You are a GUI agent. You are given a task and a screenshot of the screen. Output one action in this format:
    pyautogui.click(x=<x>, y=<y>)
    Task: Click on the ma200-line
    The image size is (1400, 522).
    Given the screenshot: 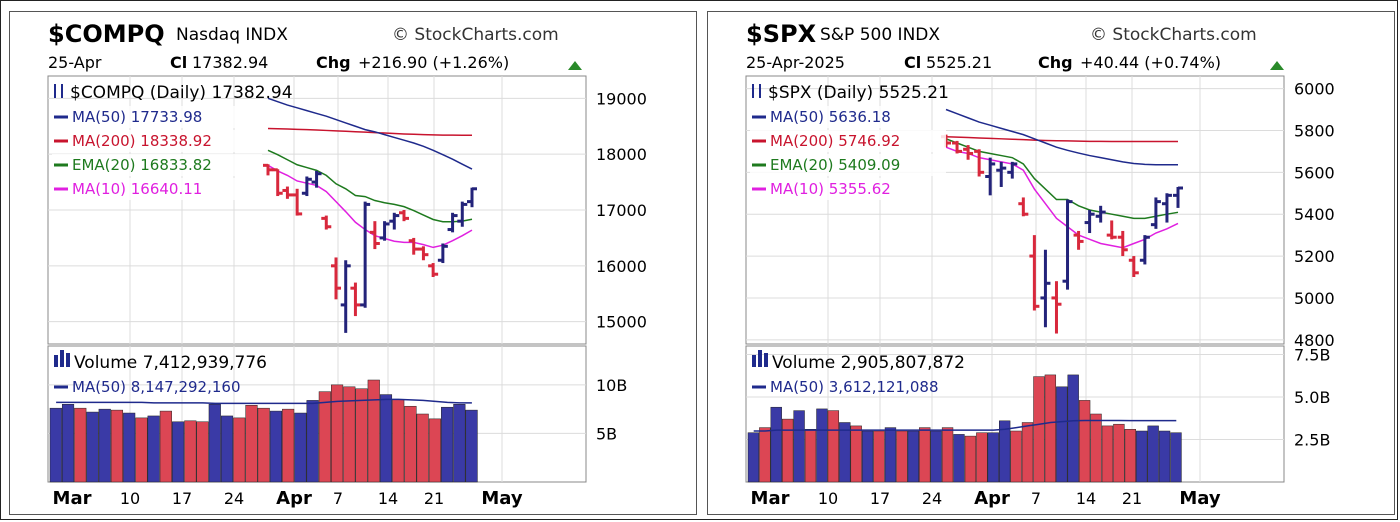 What is the action you would take?
    pyautogui.click(x=369, y=131)
    